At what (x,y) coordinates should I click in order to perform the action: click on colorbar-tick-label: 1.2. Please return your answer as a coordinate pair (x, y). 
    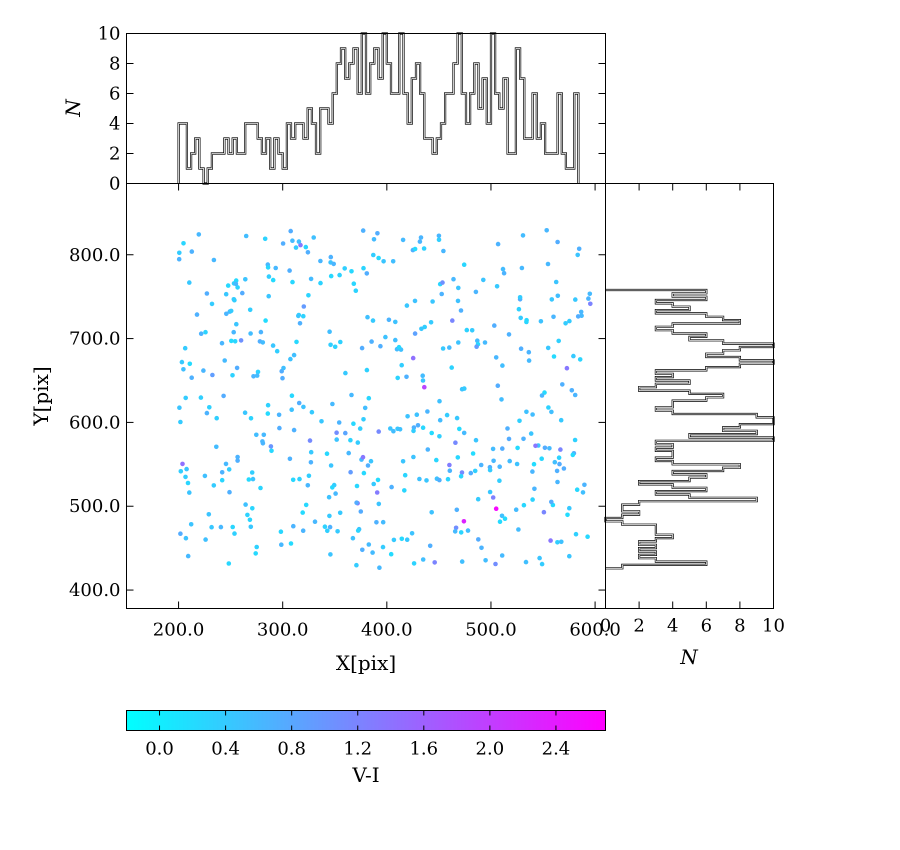
    Looking at the image, I should click on (357, 749).